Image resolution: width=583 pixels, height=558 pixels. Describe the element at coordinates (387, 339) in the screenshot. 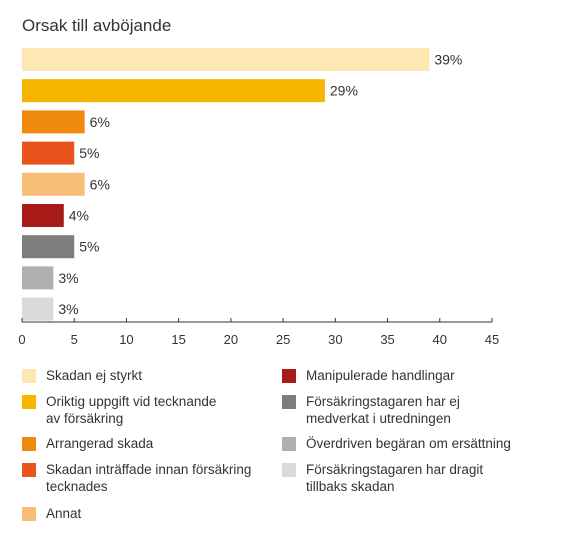

I see `x-tick-label: 35` at that location.